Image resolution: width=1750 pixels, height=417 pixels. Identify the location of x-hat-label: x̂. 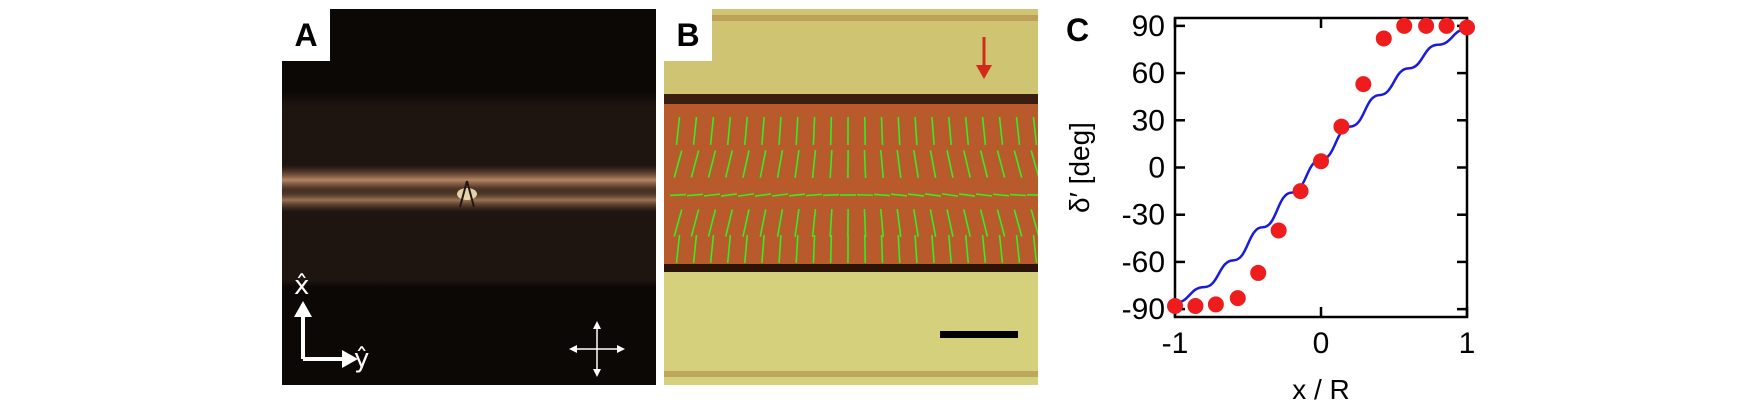
(302, 286).